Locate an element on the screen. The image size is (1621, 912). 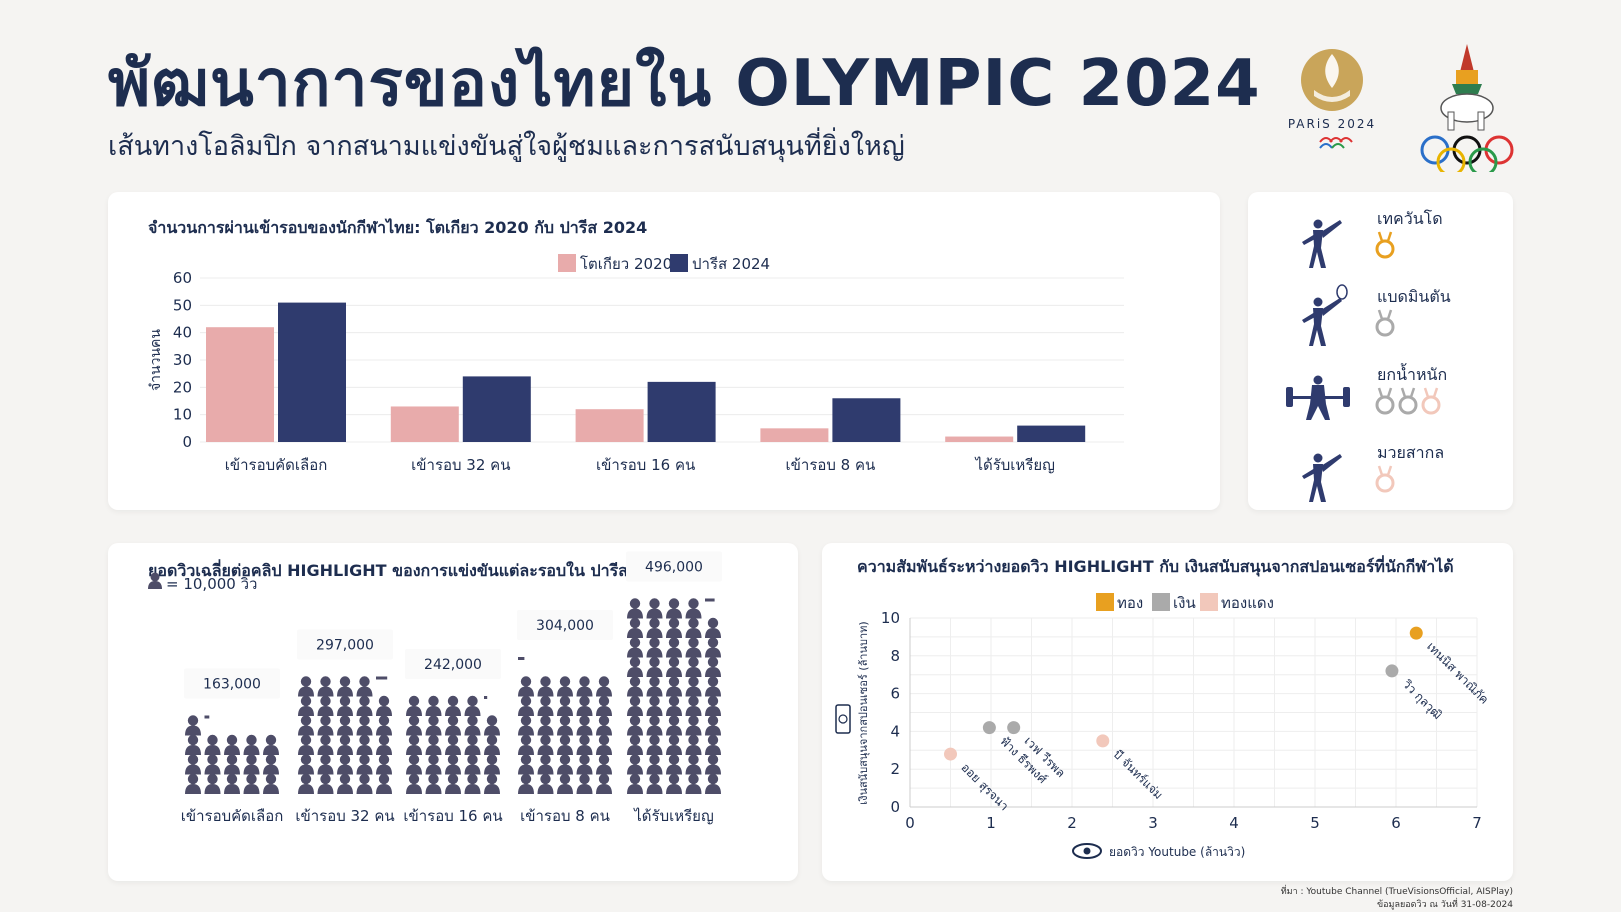
value-label-box is located at coordinates (345, 644).